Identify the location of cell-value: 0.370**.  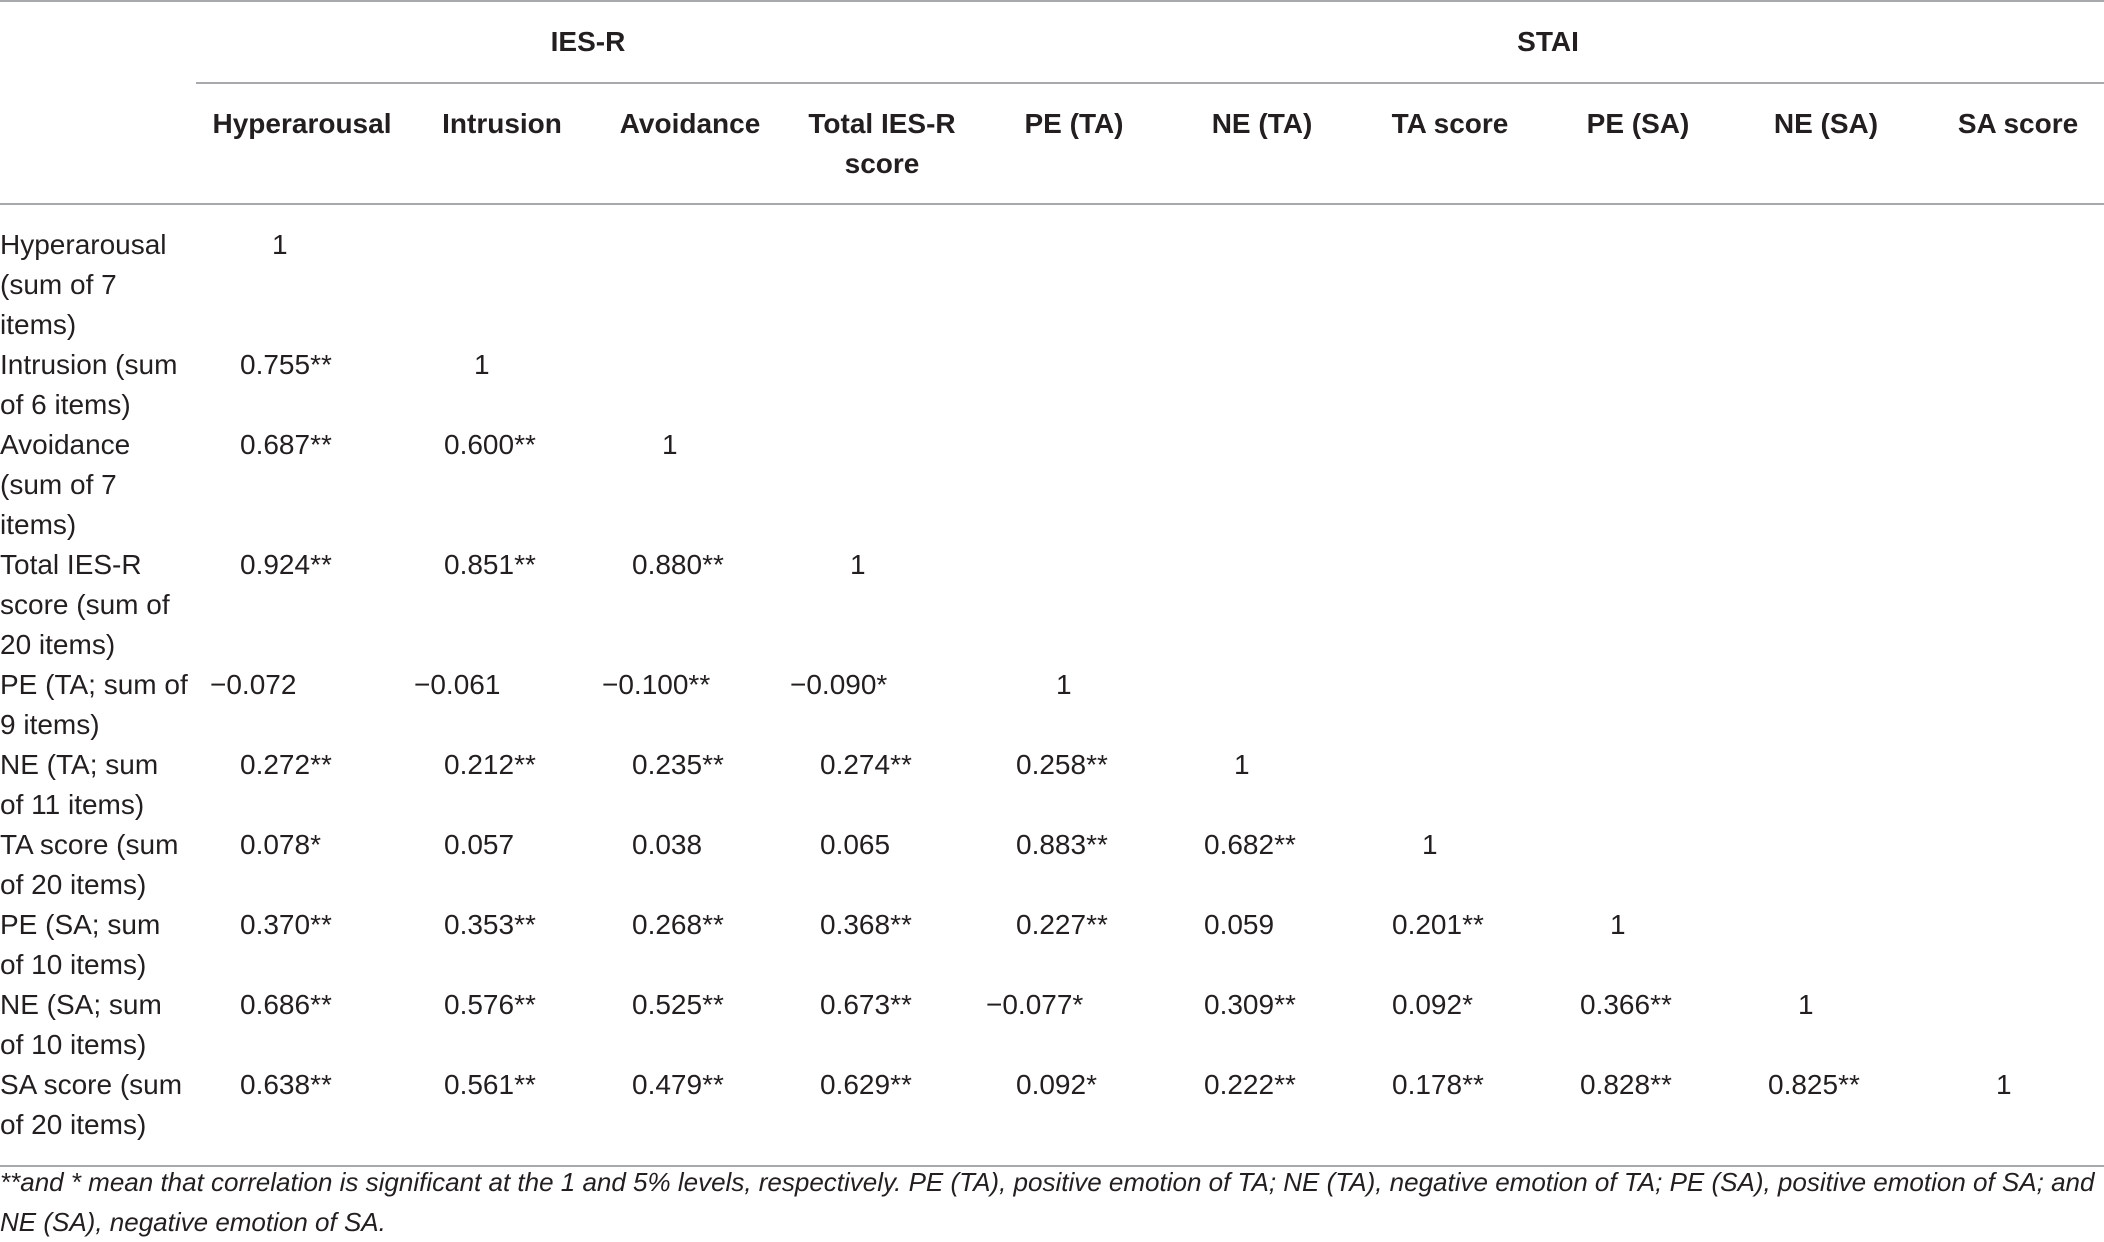
(286, 924).